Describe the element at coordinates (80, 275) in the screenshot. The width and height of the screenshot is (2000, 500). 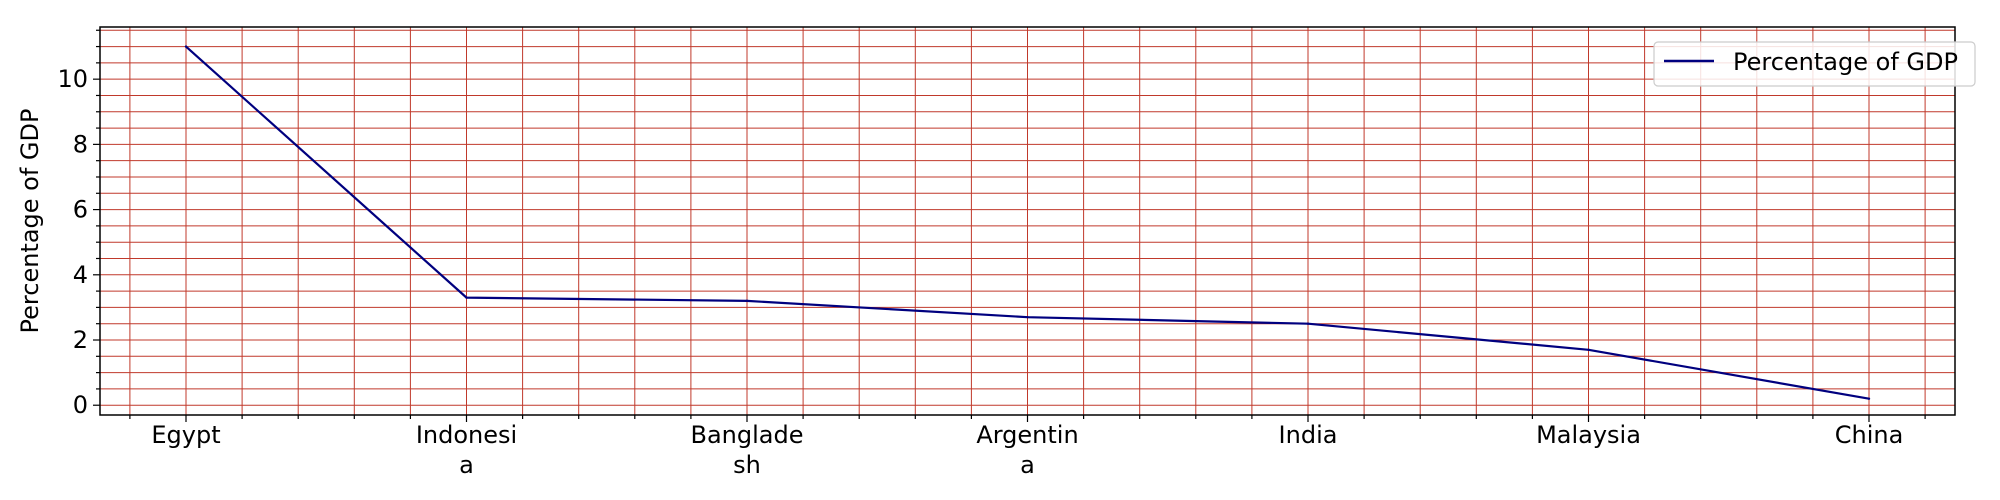
I see `y-tick-label: 4` at that location.